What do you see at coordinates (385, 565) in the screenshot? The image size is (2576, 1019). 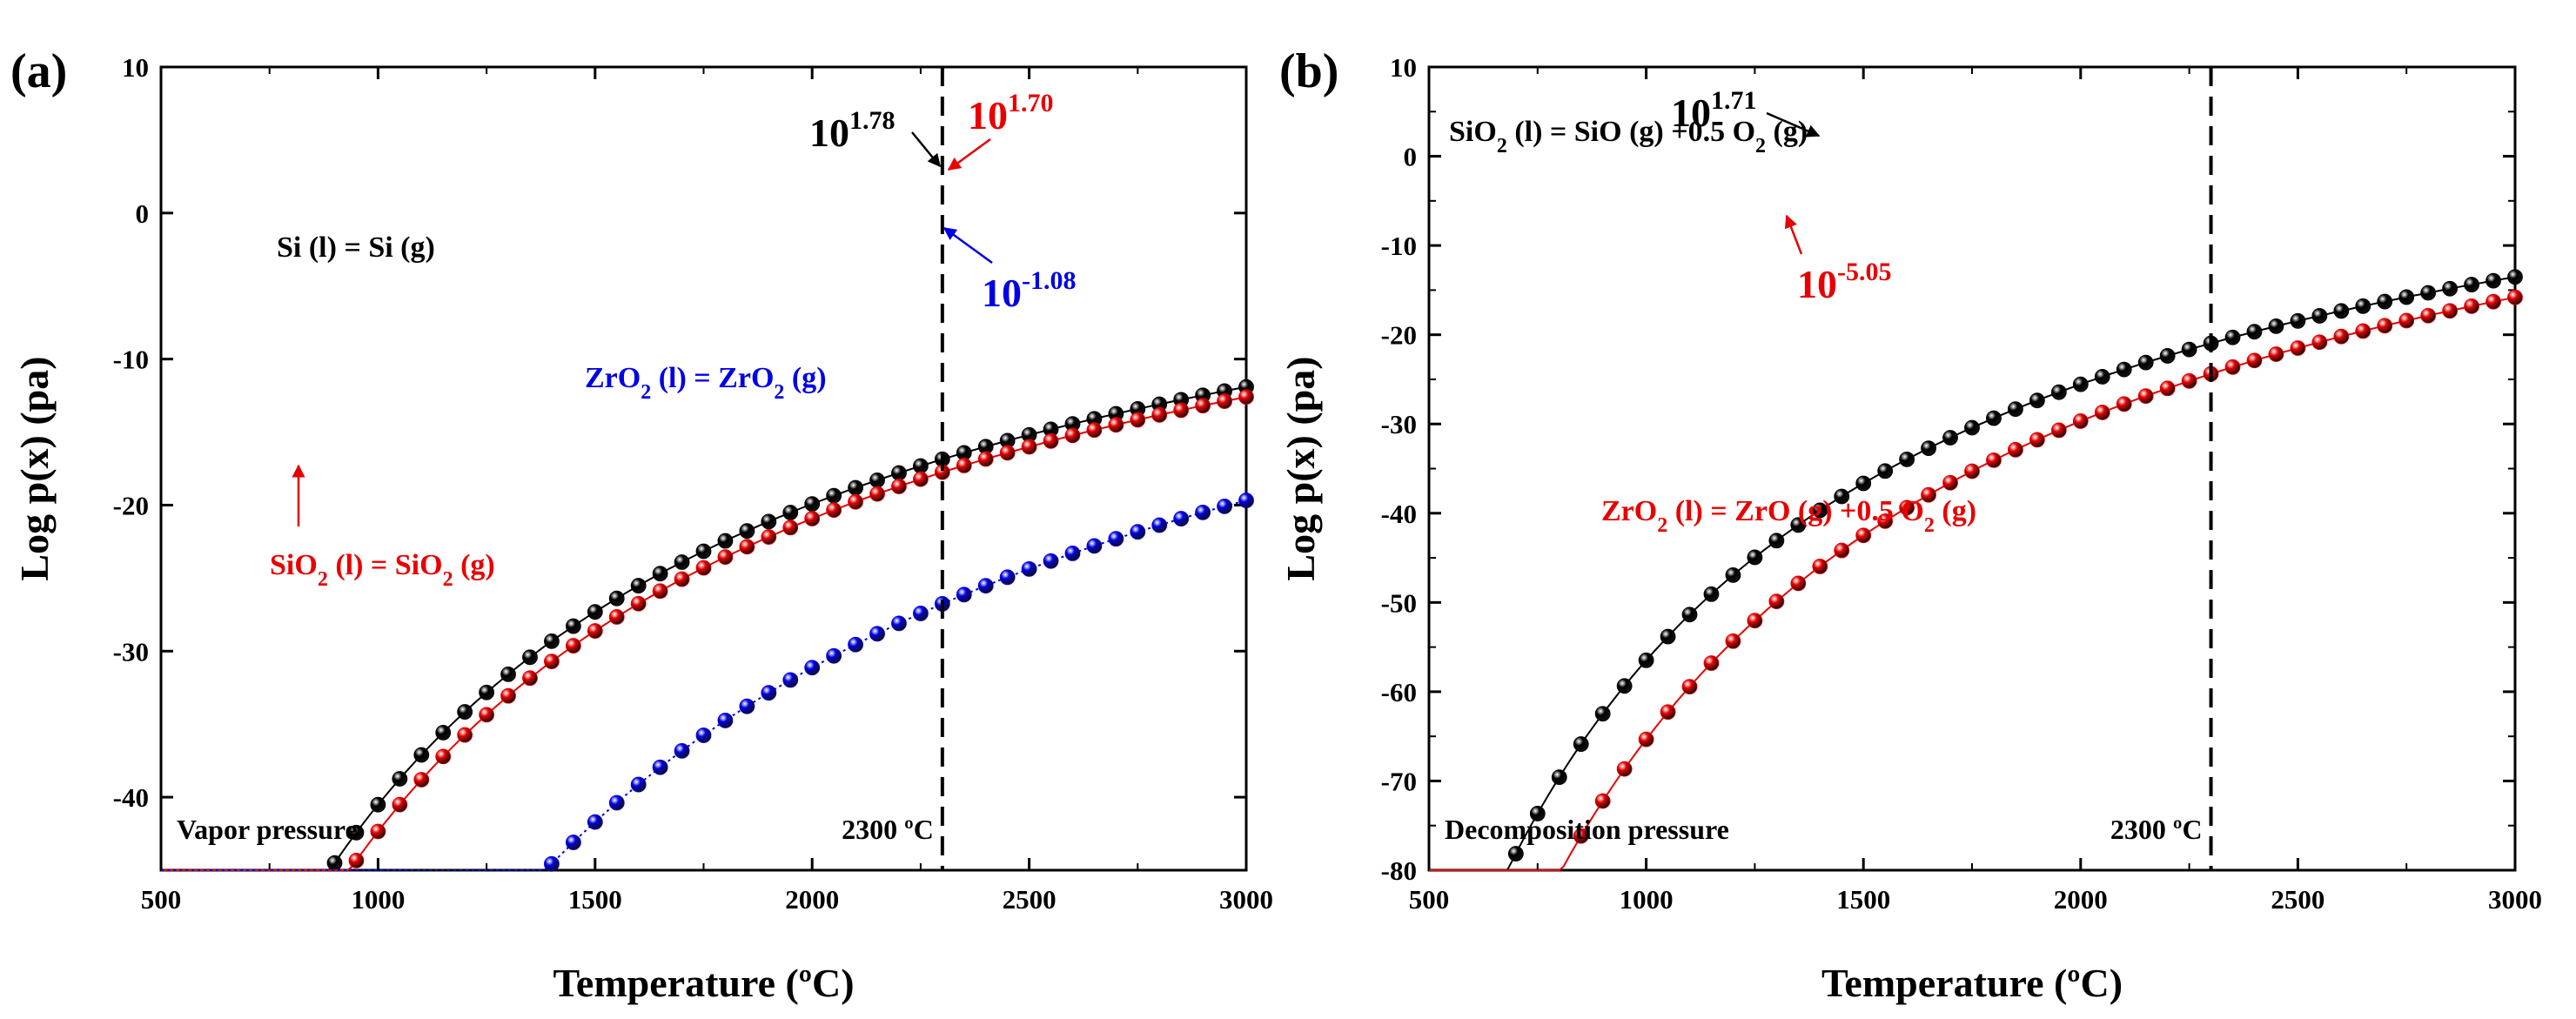 I see `series-label-part: (l) = SiO` at bounding box center [385, 565].